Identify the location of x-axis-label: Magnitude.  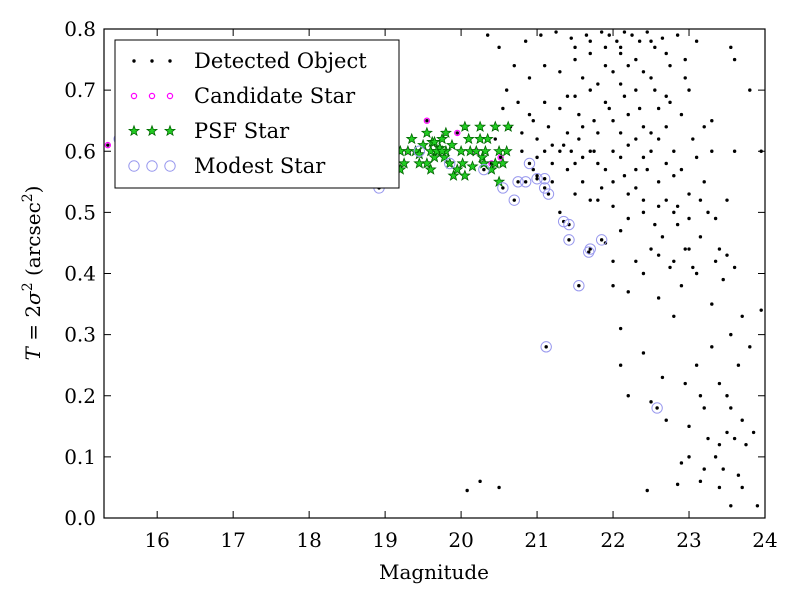
(434, 572).